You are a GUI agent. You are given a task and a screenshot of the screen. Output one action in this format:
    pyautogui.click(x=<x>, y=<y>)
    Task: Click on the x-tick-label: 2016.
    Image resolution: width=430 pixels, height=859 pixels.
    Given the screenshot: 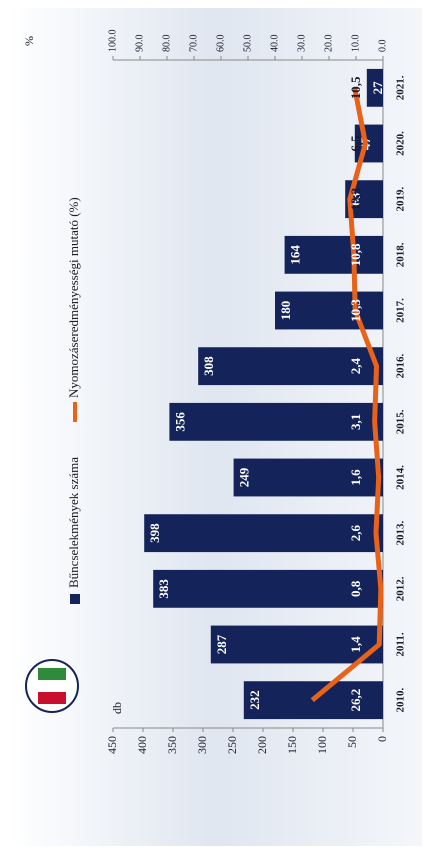 What is the action you would take?
    pyautogui.click(x=401, y=366)
    